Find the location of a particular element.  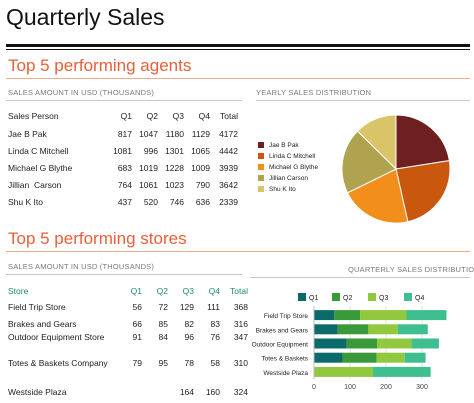

title-rule-thick is located at coordinates (238, 45).